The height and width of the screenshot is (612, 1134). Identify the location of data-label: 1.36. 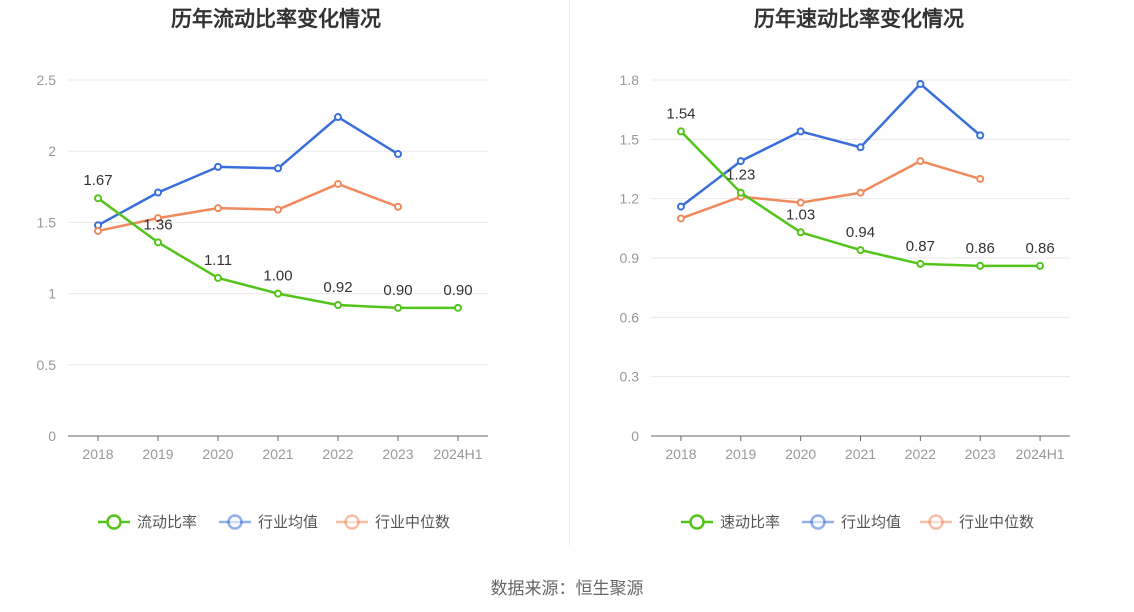
(157, 224).